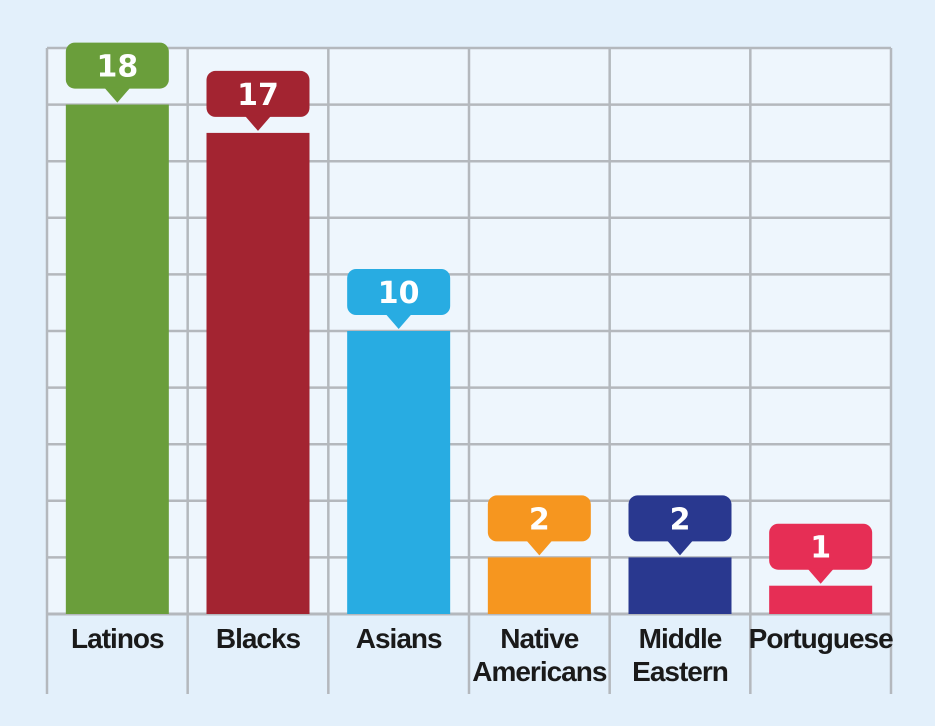 This screenshot has width=935, height=726. I want to click on value-label: 10, so click(399, 293).